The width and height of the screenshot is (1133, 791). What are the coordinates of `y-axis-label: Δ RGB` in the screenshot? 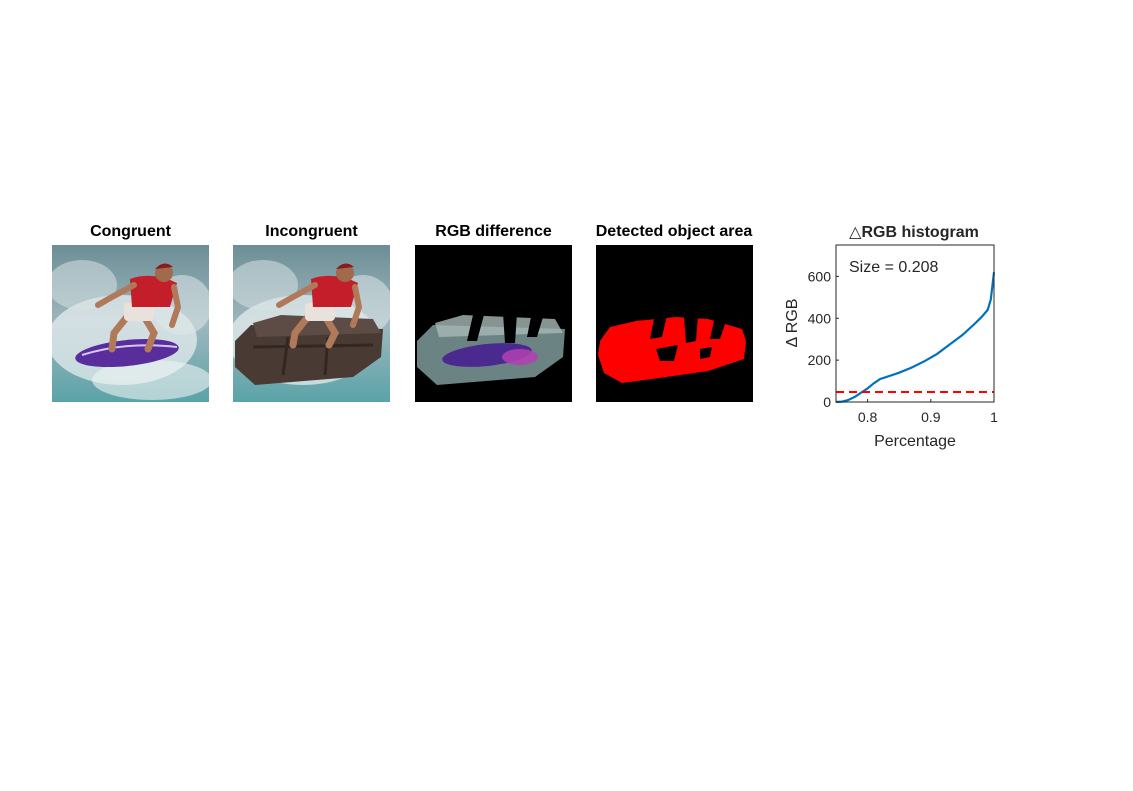 It's located at (792, 323).